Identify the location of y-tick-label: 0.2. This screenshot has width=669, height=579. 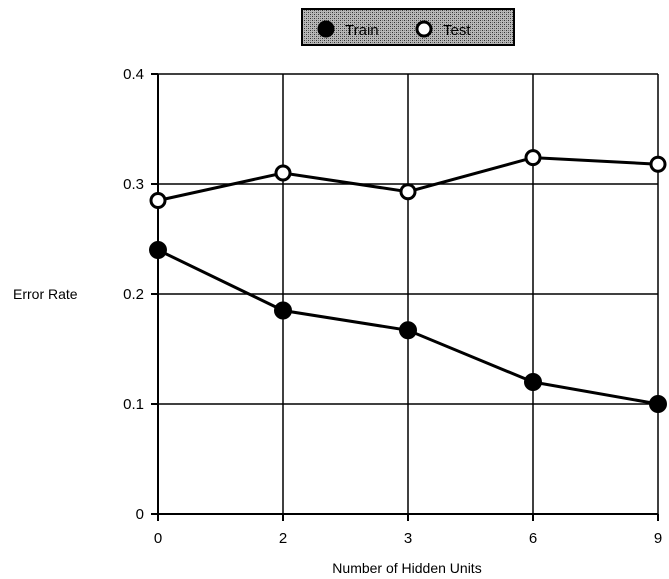
(133, 294).